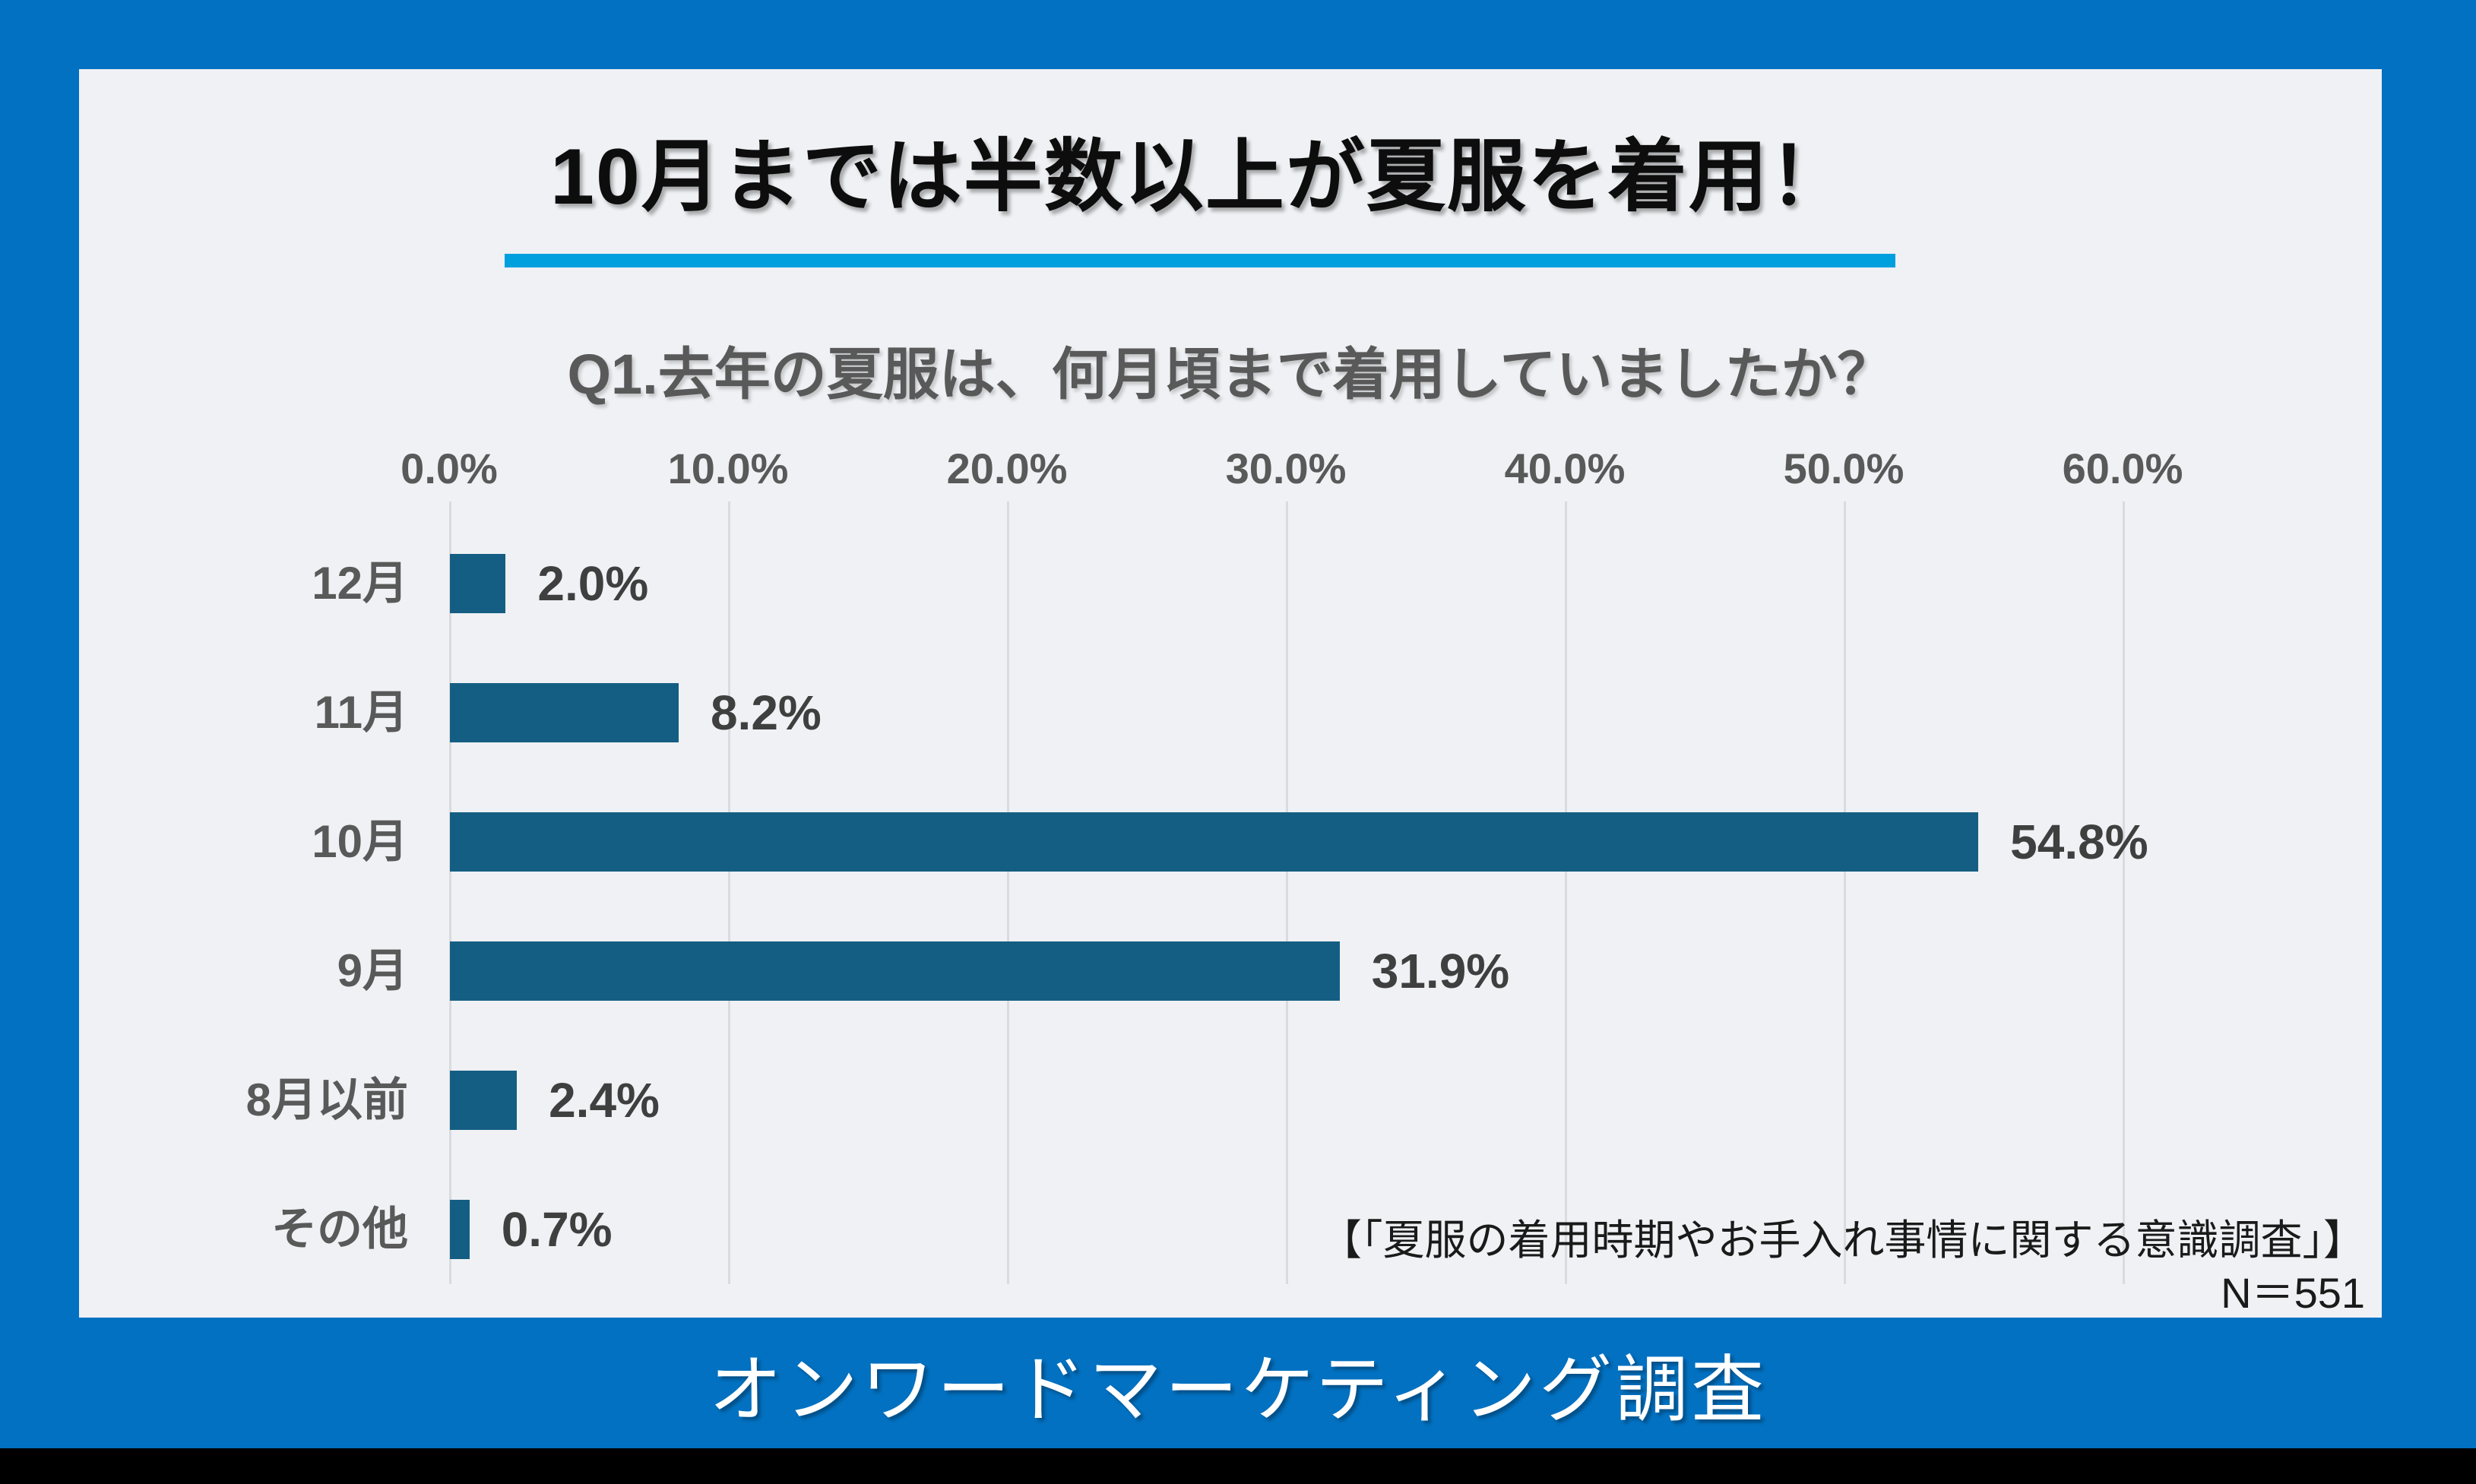  What do you see at coordinates (728, 468) in the screenshot?
I see `x-axis-tick-label: 10.0%` at bounding box center [728, 468].